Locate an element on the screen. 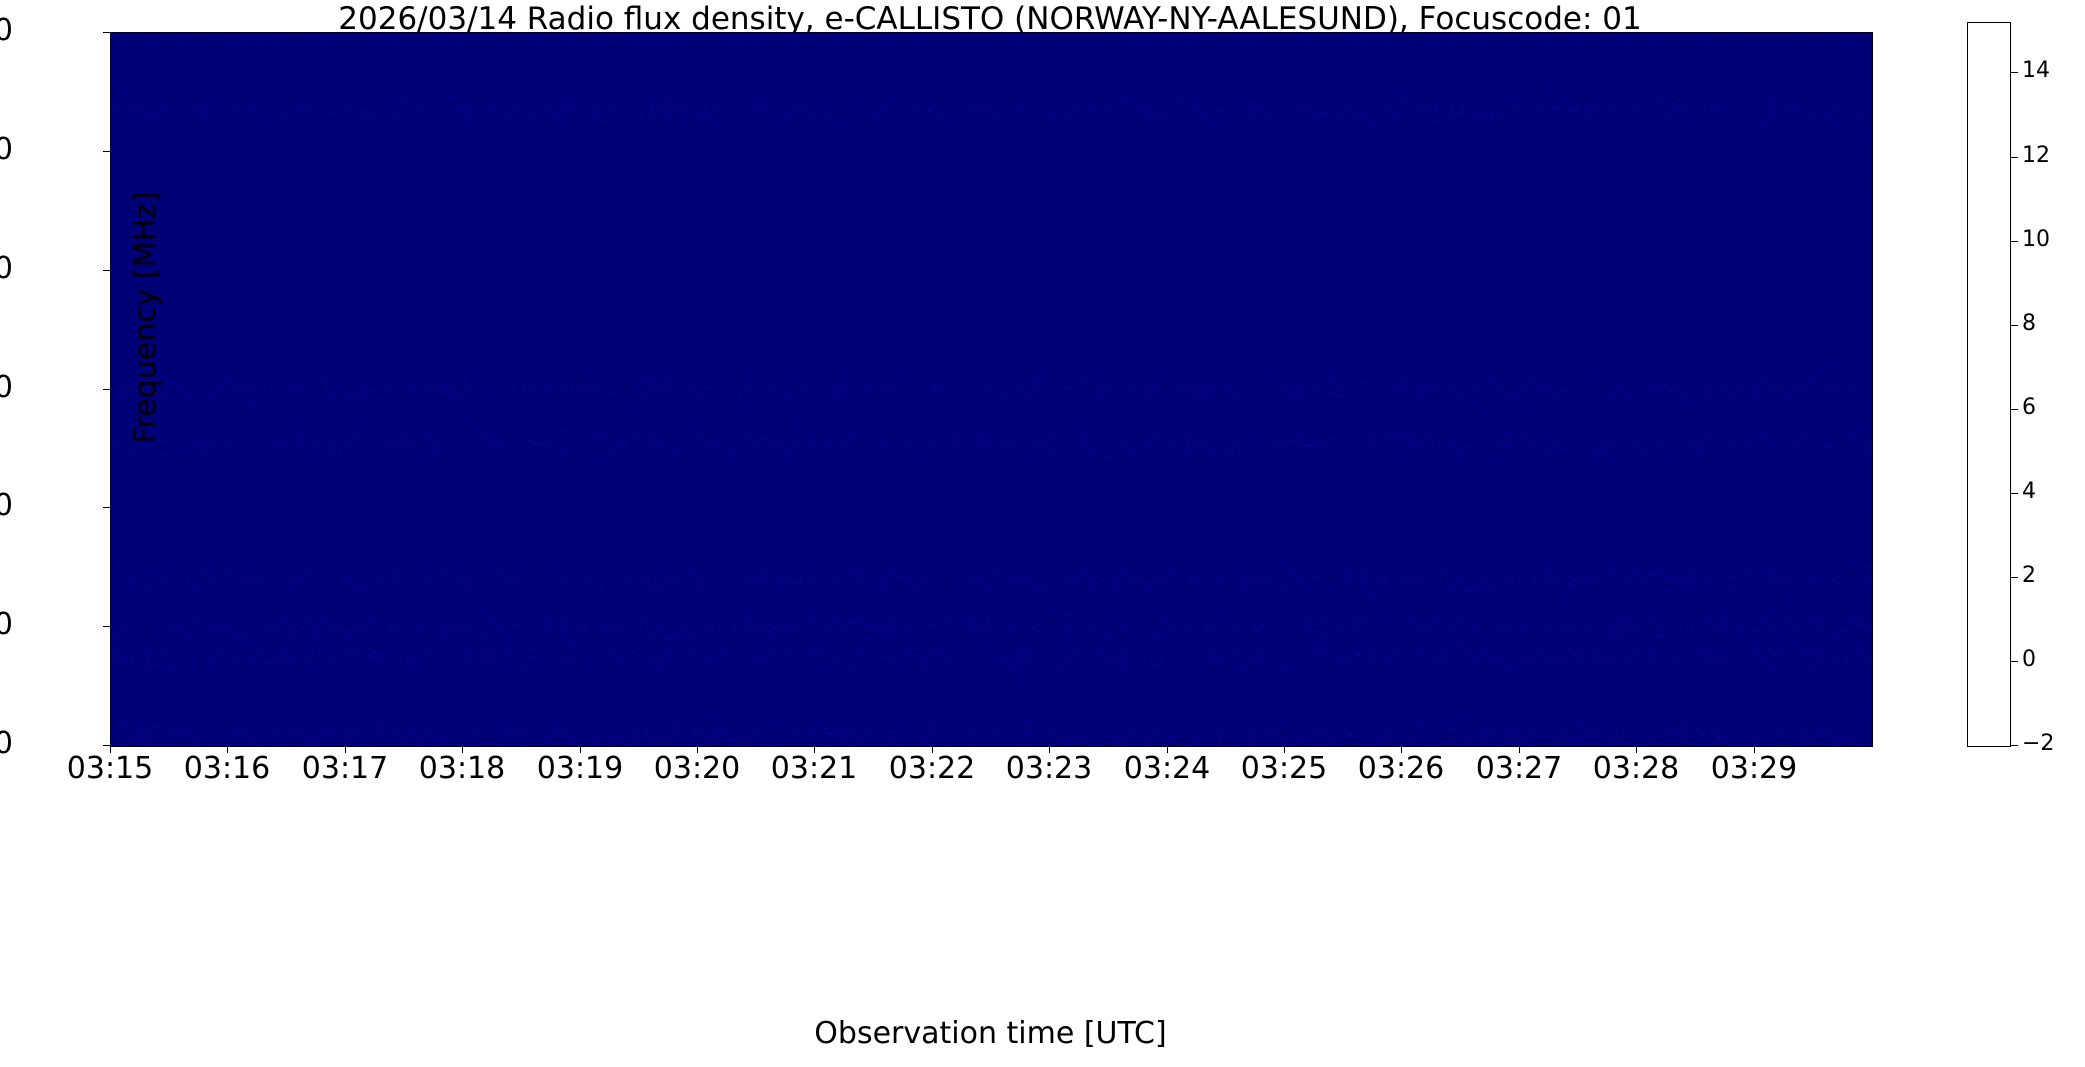 Image resolution: width=2085 pixels, height=1067 pixels. y-tick-label: 1400 is located at coordinates (6, 268).